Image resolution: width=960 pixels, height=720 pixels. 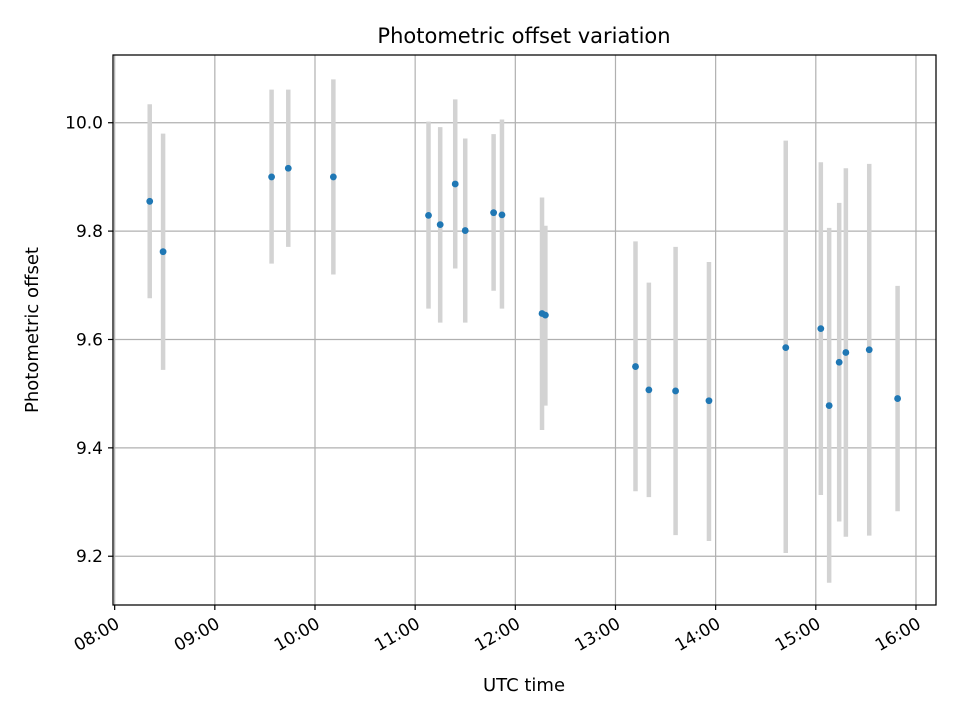 What do you see at coordinates (89, 449) in the screenshot?
I see `y-tick-label: 9.4` at bounding box center [89, 449].